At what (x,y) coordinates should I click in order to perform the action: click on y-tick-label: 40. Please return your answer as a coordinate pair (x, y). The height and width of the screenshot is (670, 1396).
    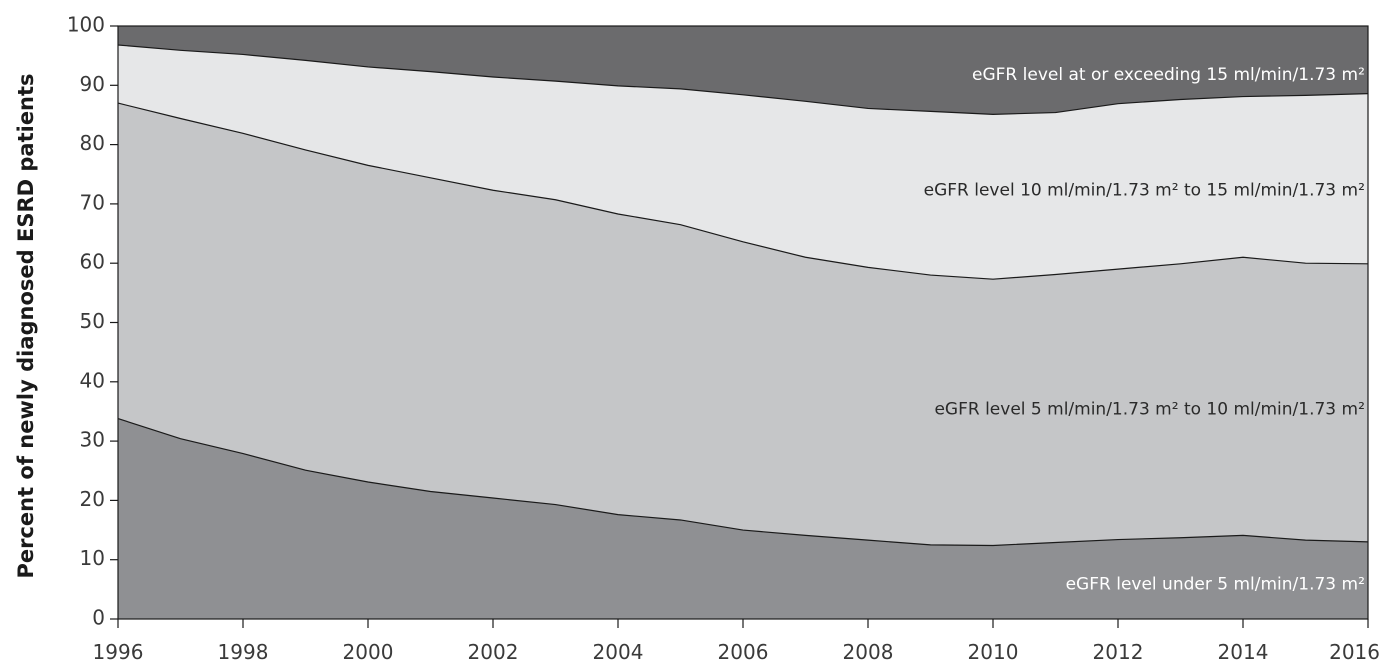
    Looking at the image, I should click on (92, 380).